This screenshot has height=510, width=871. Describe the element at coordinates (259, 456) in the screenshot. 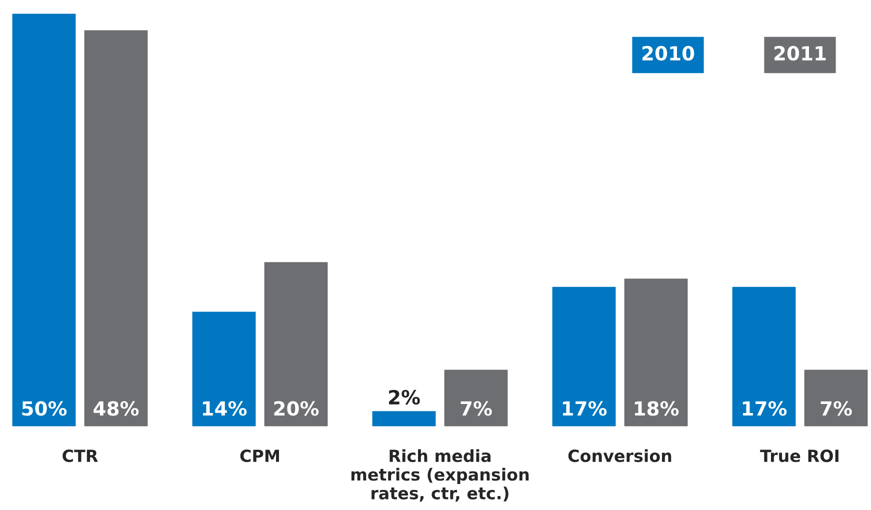

I see `x-tick-label: CPM` at that location.